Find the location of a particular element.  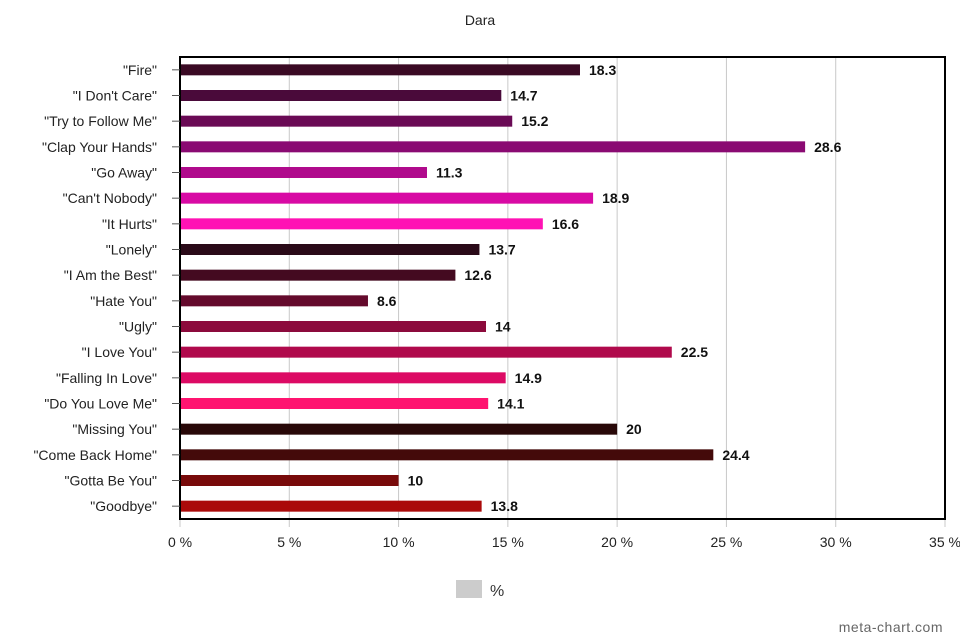

category-label: "Lonely" is located at coordinates (131, 250).